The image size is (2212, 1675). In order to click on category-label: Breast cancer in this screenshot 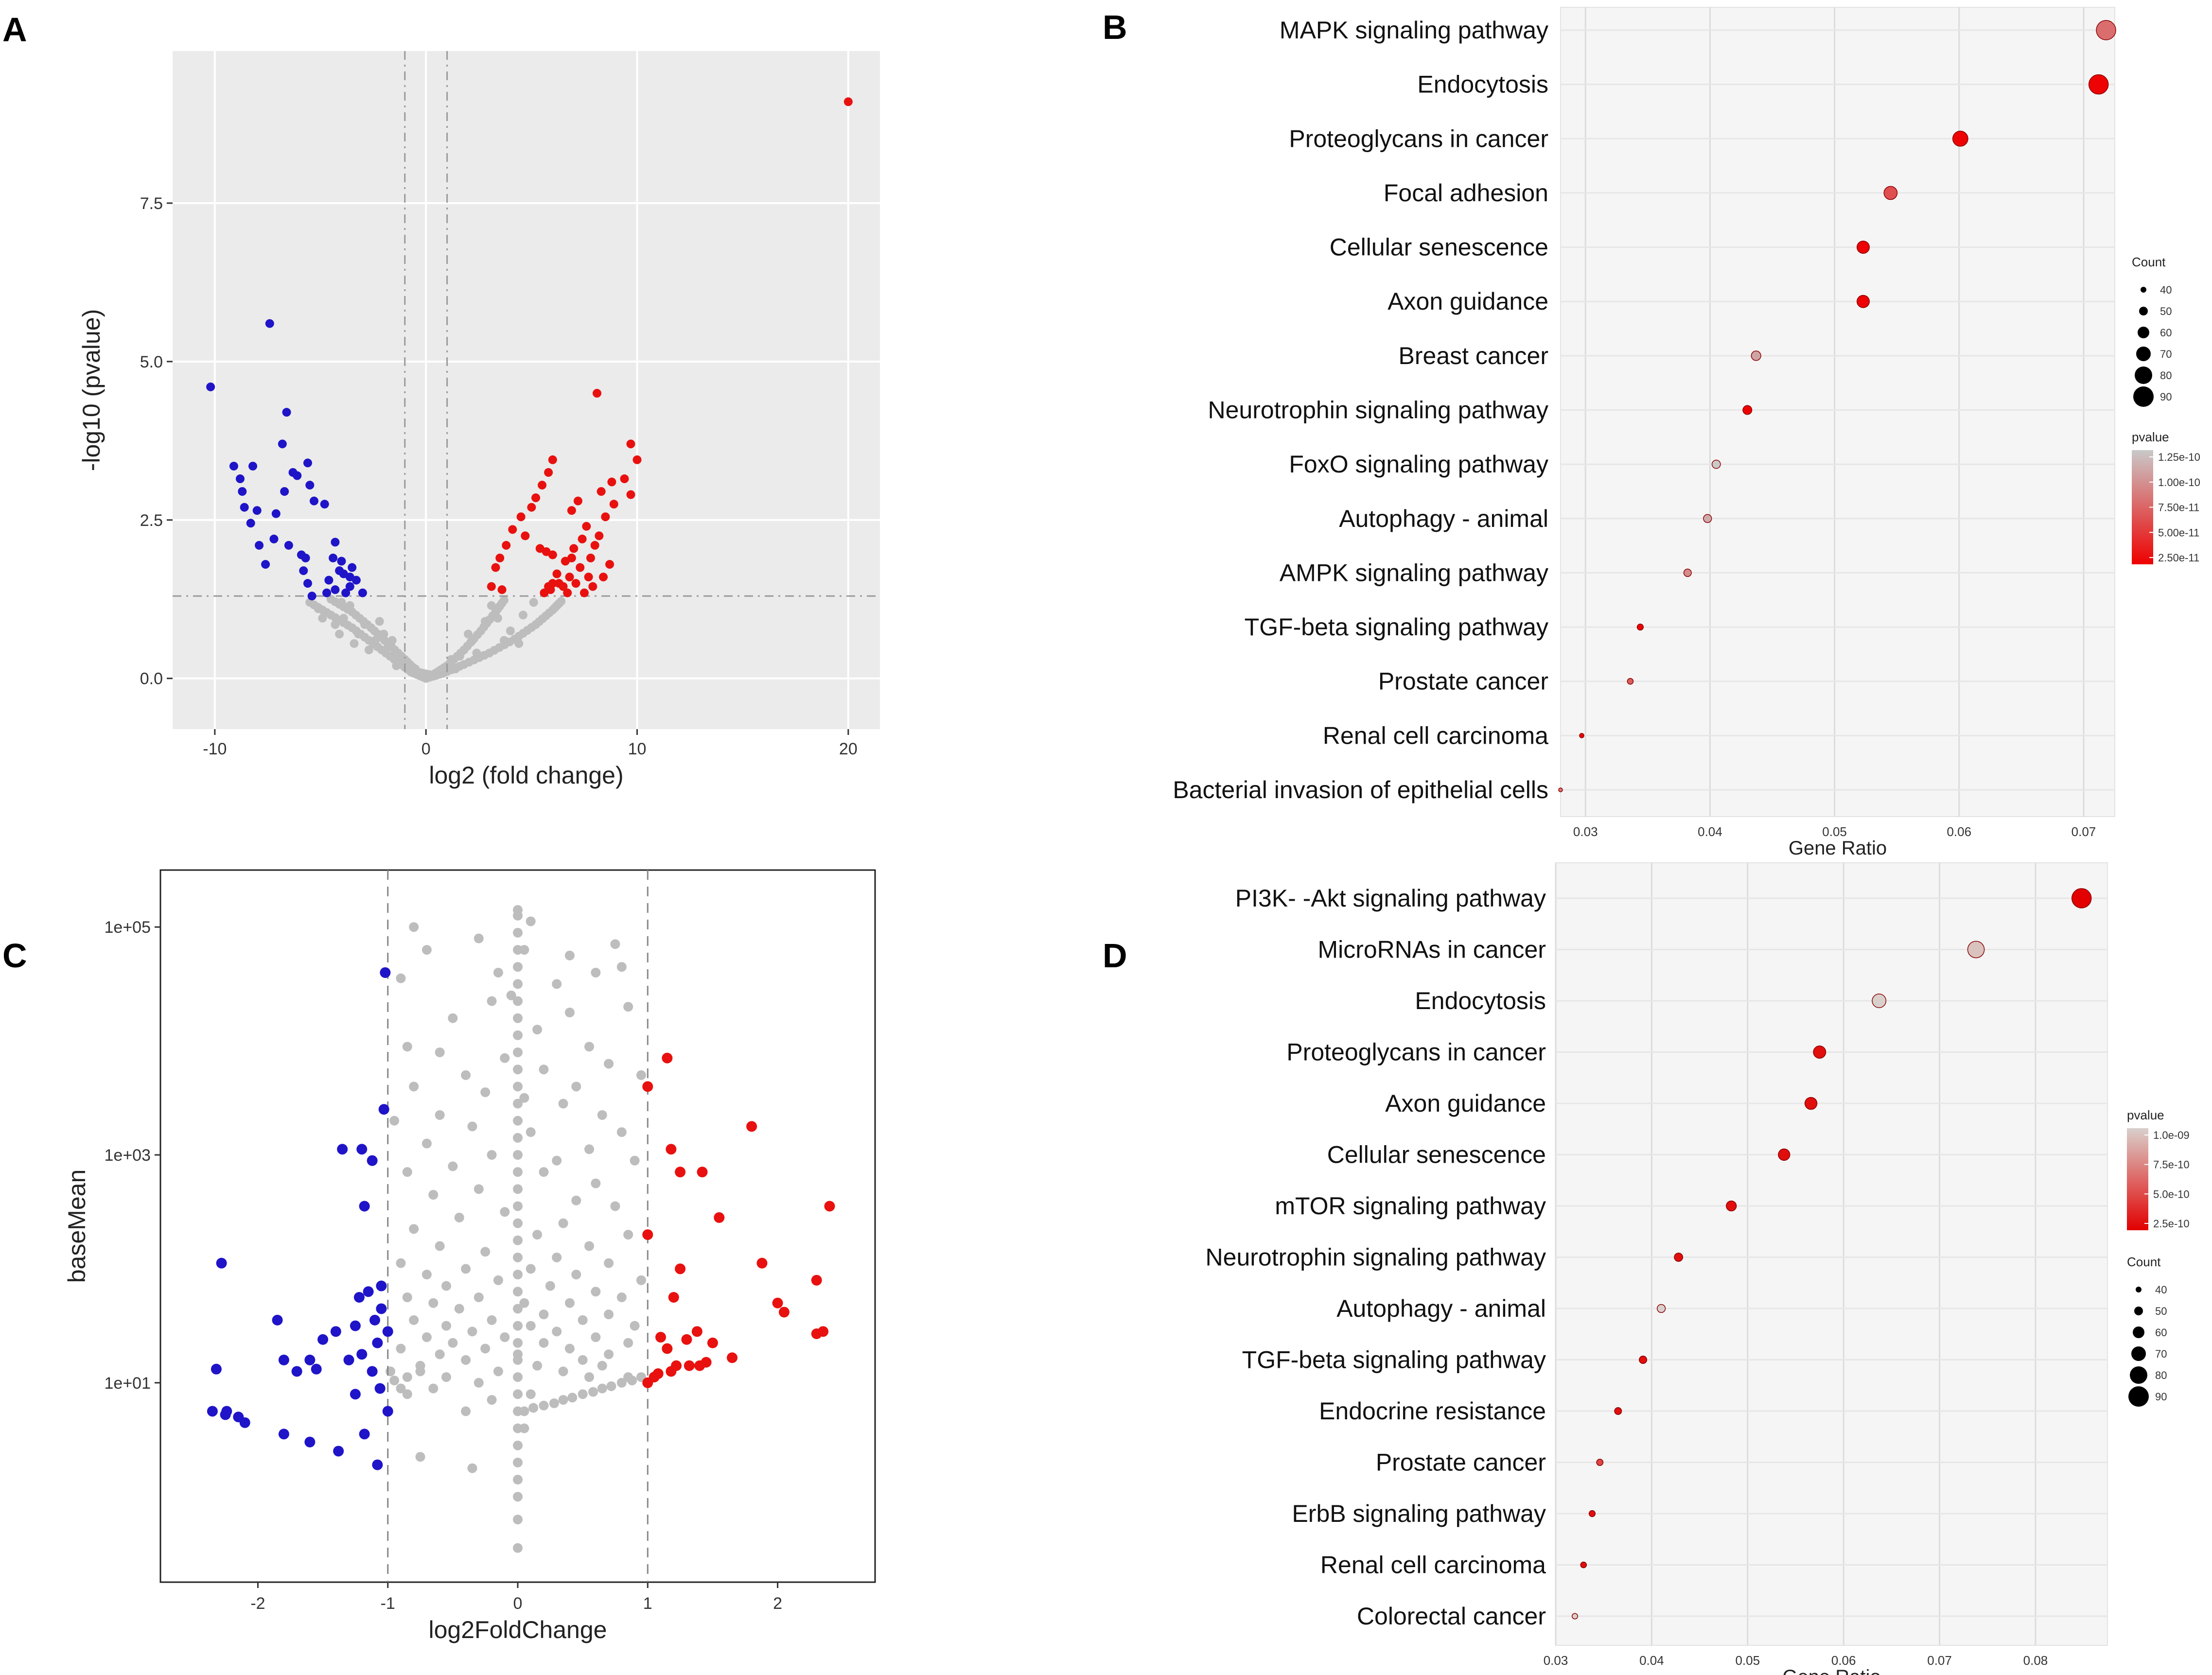, I will do `click(1473, 355)`.